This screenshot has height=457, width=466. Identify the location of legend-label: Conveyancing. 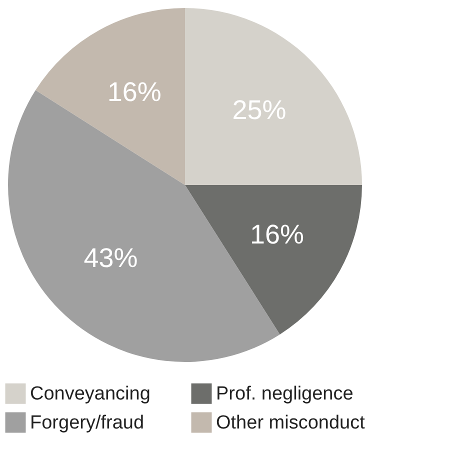
(90, 394).